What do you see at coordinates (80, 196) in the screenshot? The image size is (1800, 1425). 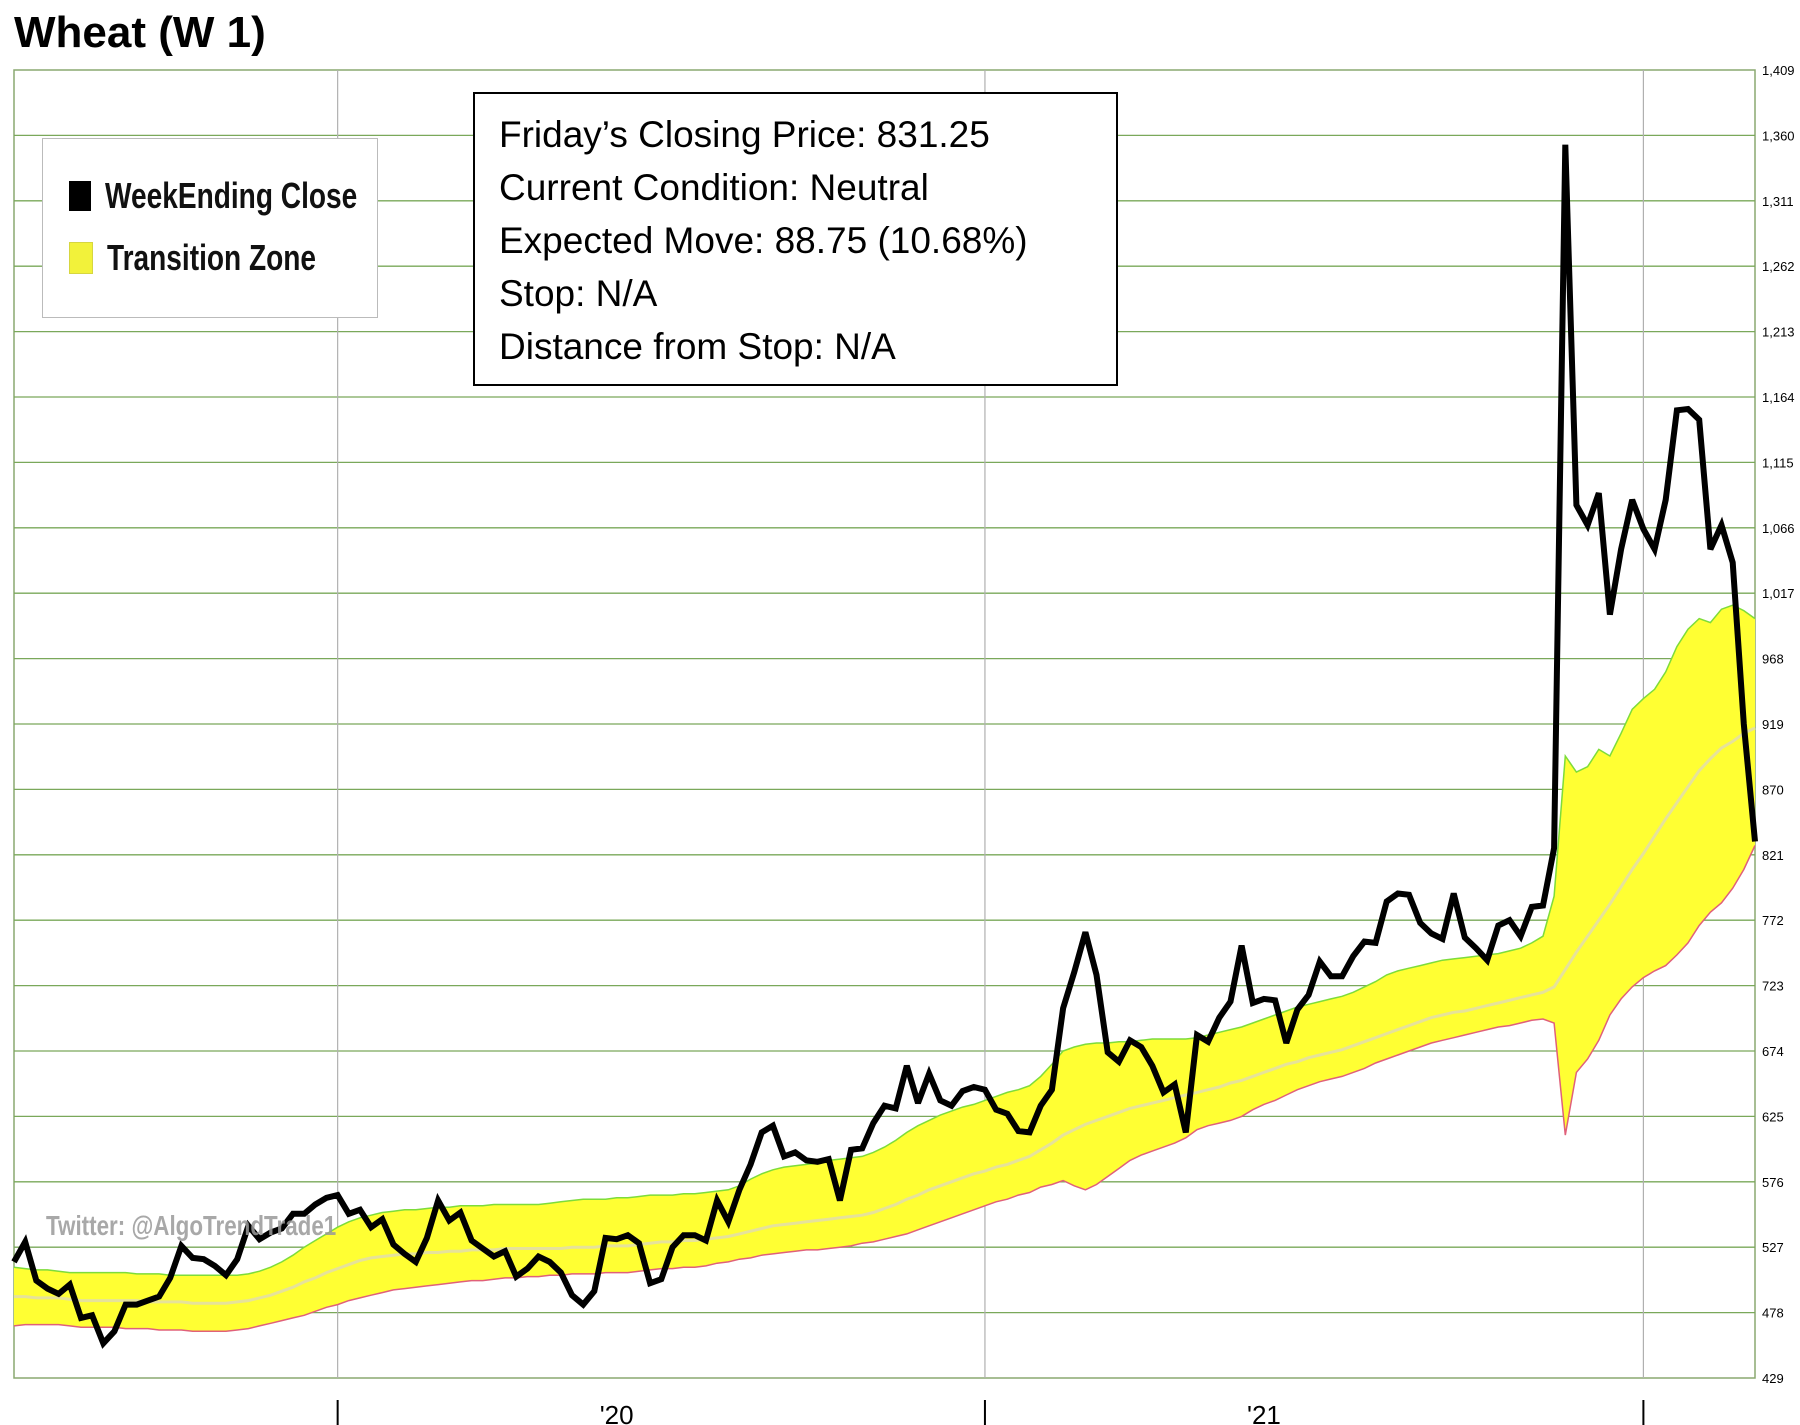 I see `legend-swatch-close` at bounding box center [80, 196].